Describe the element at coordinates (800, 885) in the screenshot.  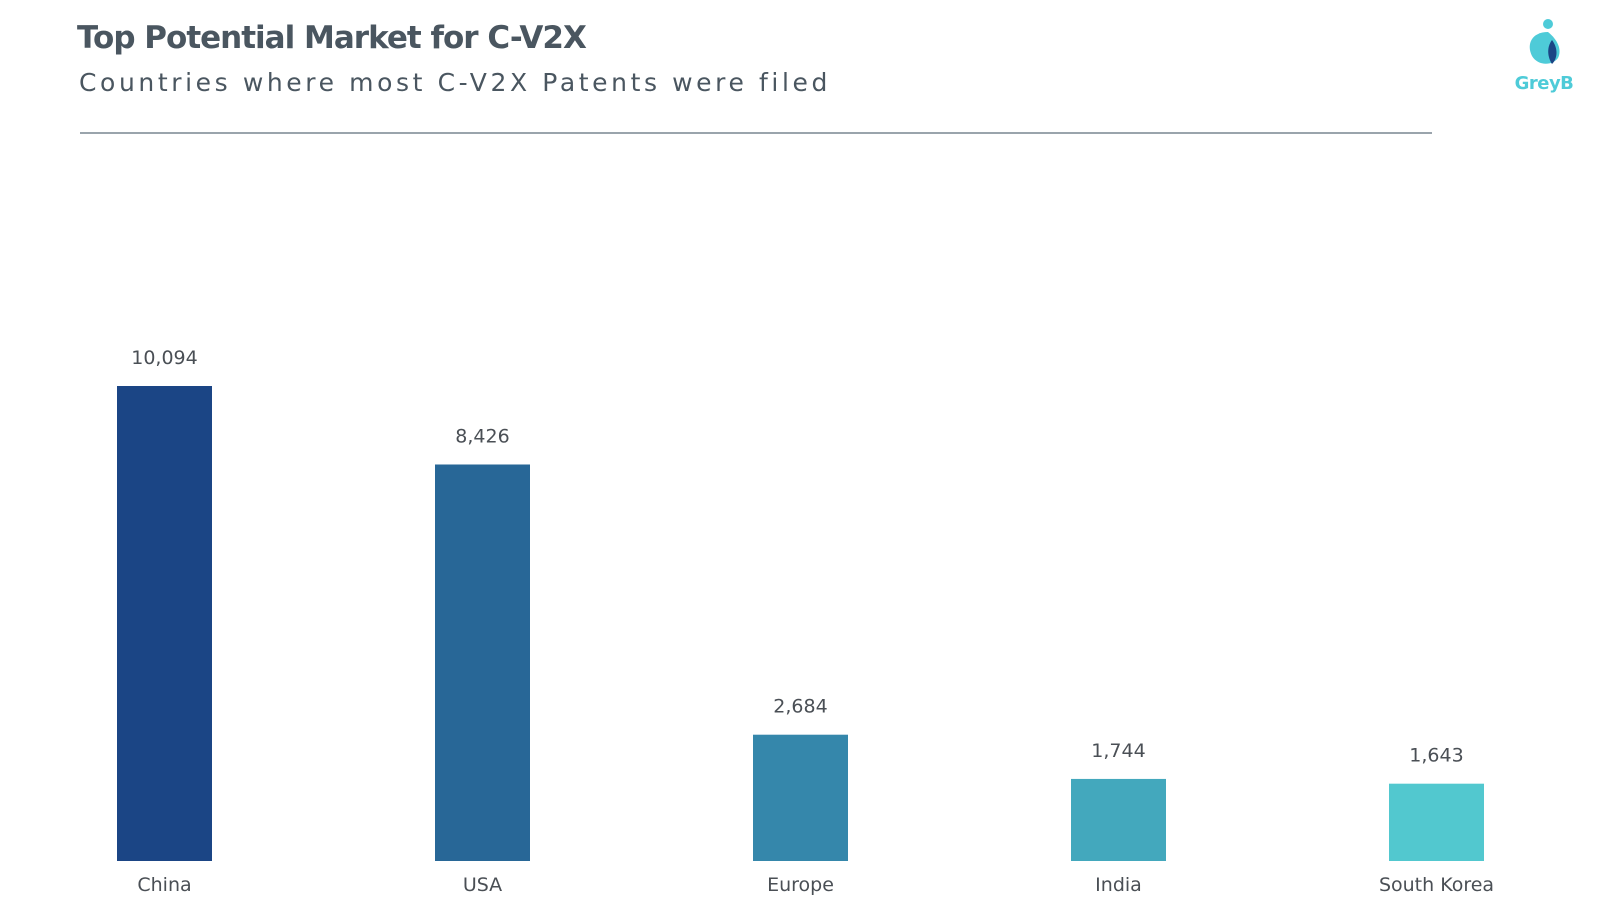
I see `category-label: Europe` at that location.